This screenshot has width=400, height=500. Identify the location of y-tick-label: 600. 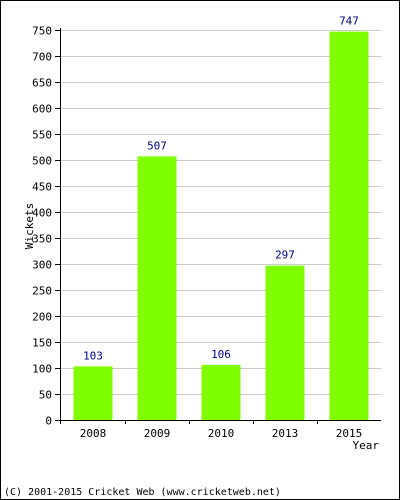
(42, 109).